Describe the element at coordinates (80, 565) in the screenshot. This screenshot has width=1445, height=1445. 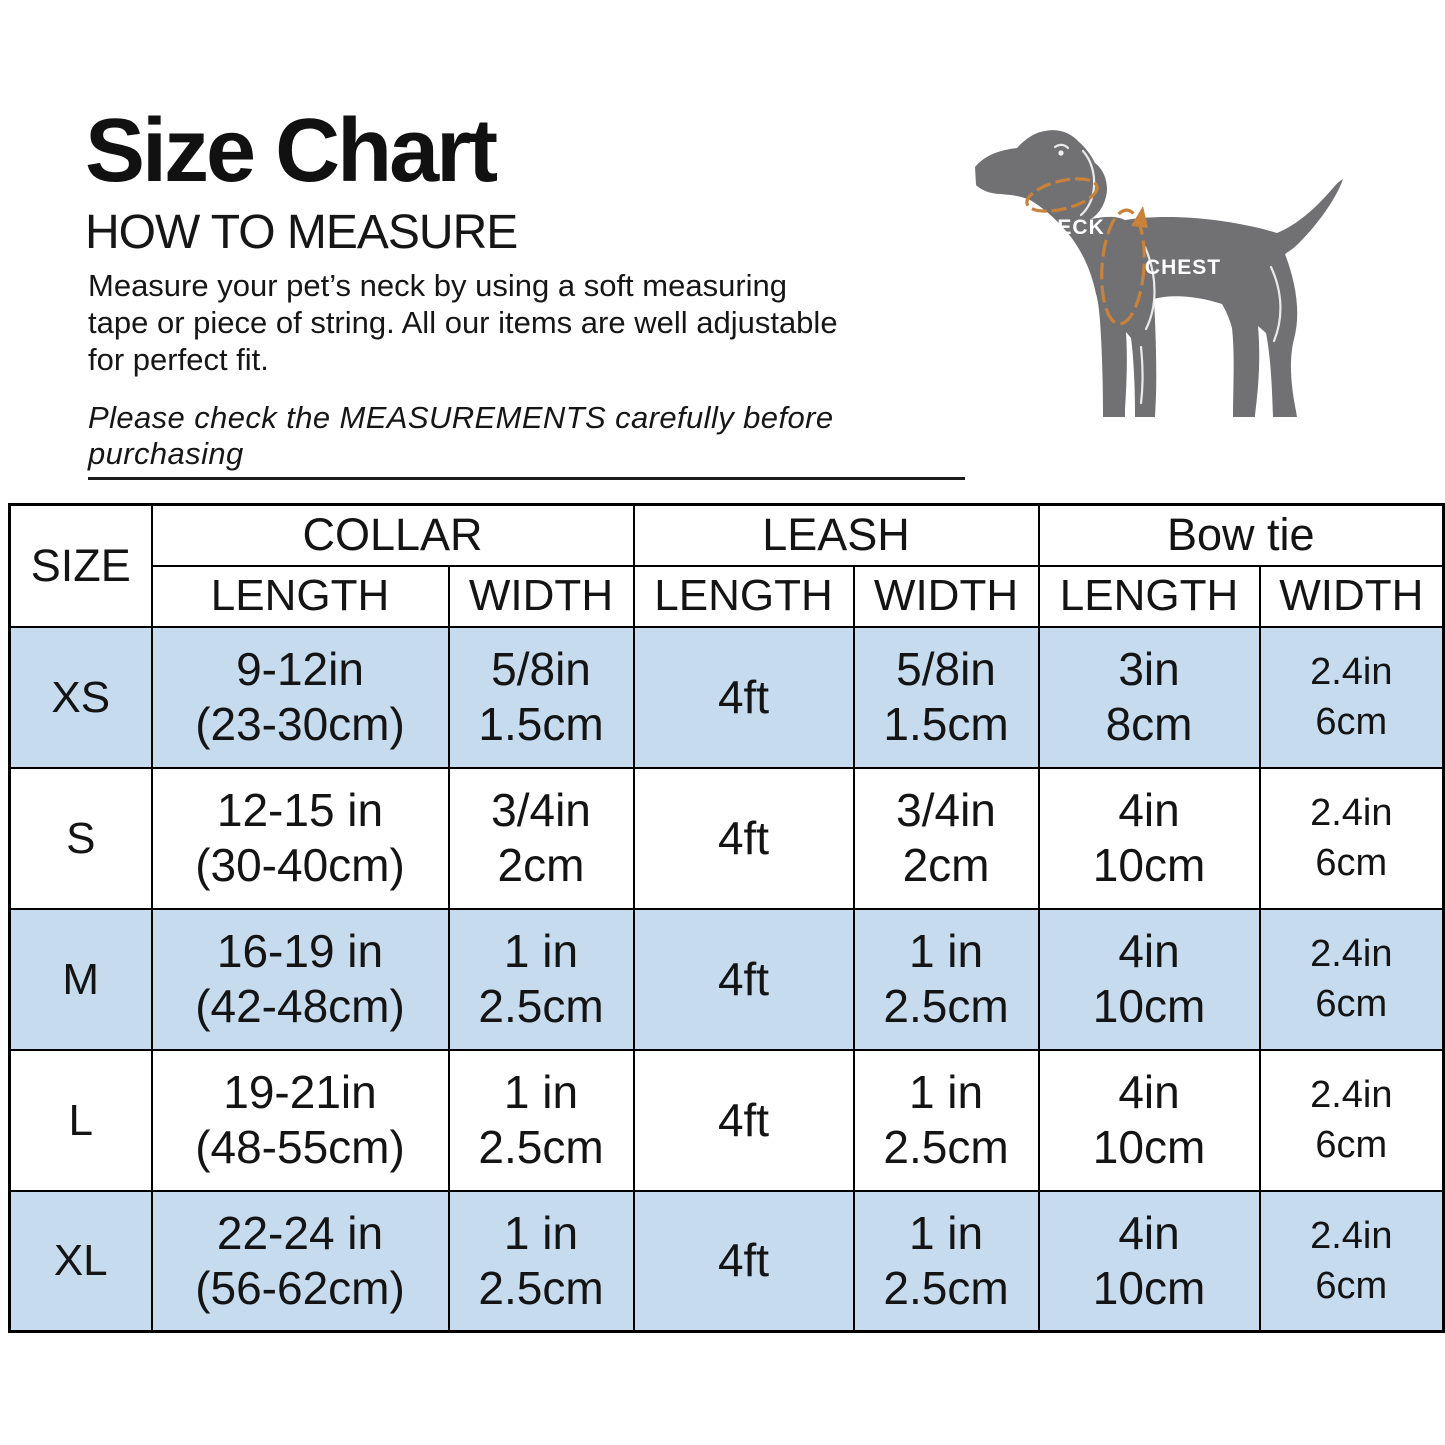
I see `size-column-header: SIZE` at that location.